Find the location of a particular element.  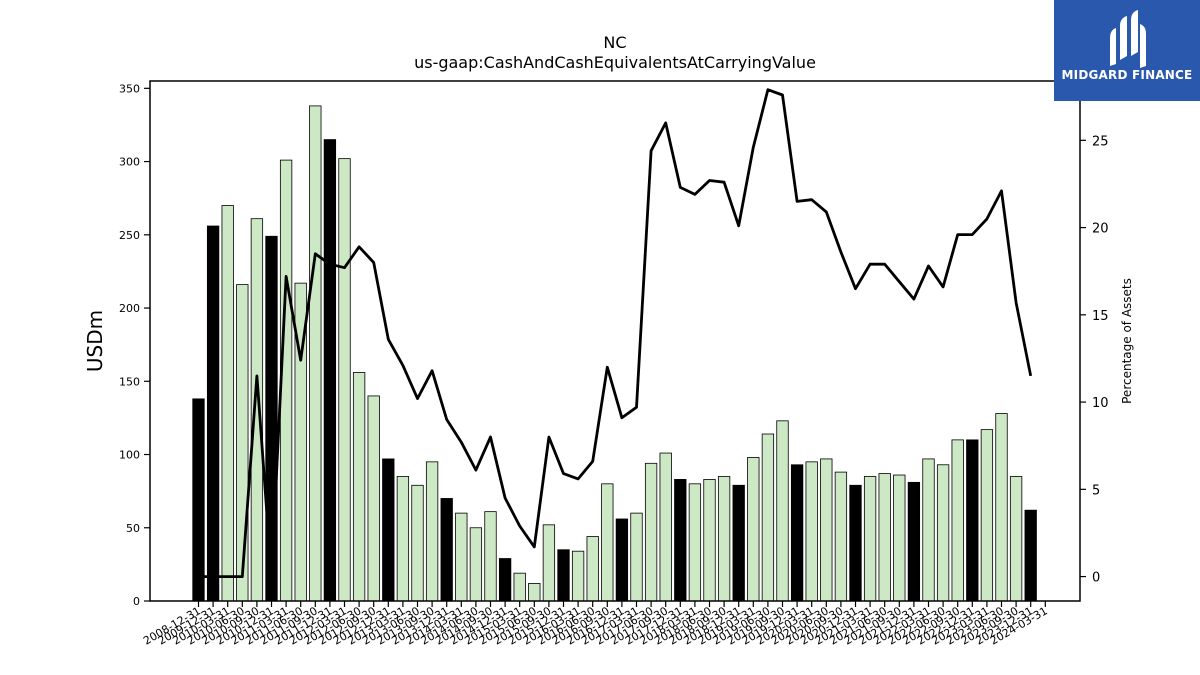

y2-tick-label: 0 is located at coordinates (1096, 578).